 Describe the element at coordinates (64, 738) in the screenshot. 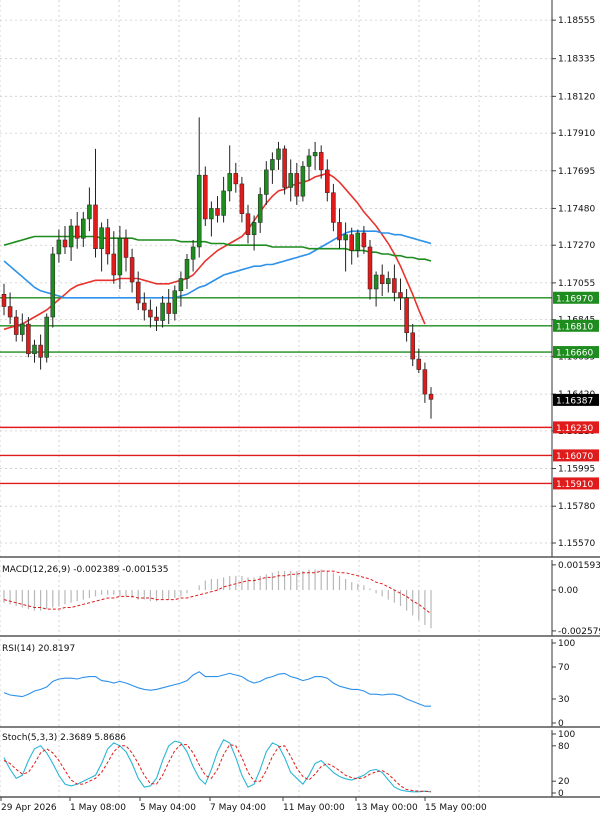

I see `stoch-title-label: Stoch(5,3,3) 2.3689 5.8686` at that location.